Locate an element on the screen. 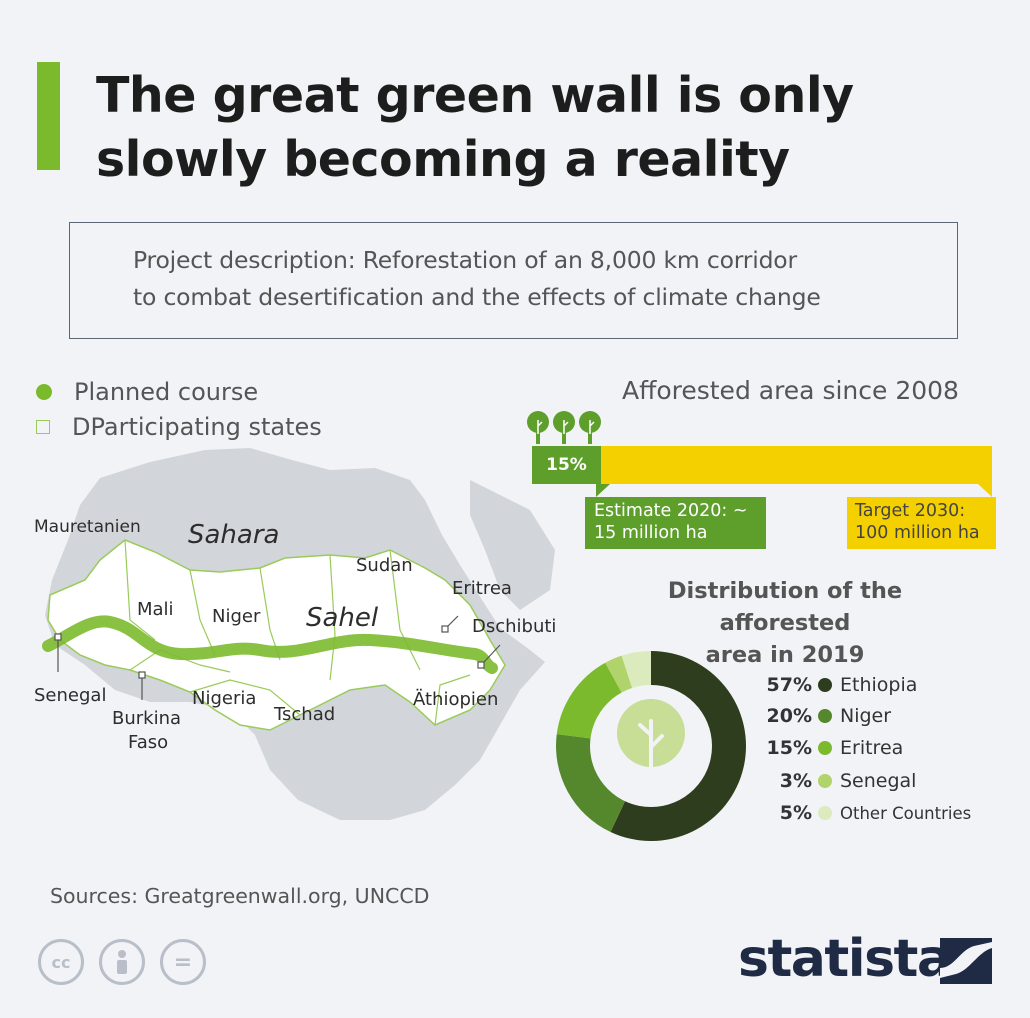 This screenshot has height=1018, width=1030. label-sahel: Sahel is located at coordinates (342, 618).